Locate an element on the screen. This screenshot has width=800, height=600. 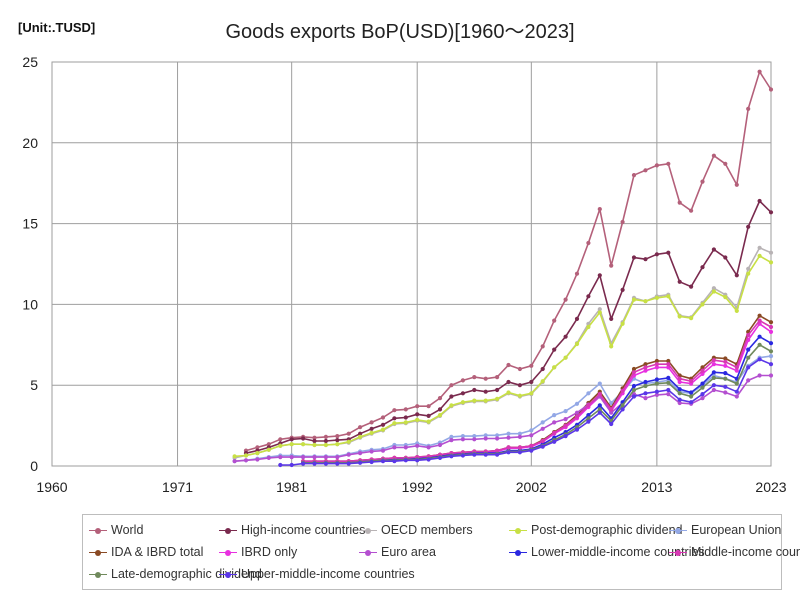
chart-title: Goods exports BoP(USD)[1960～2023] is located at coordinates (400, 32).